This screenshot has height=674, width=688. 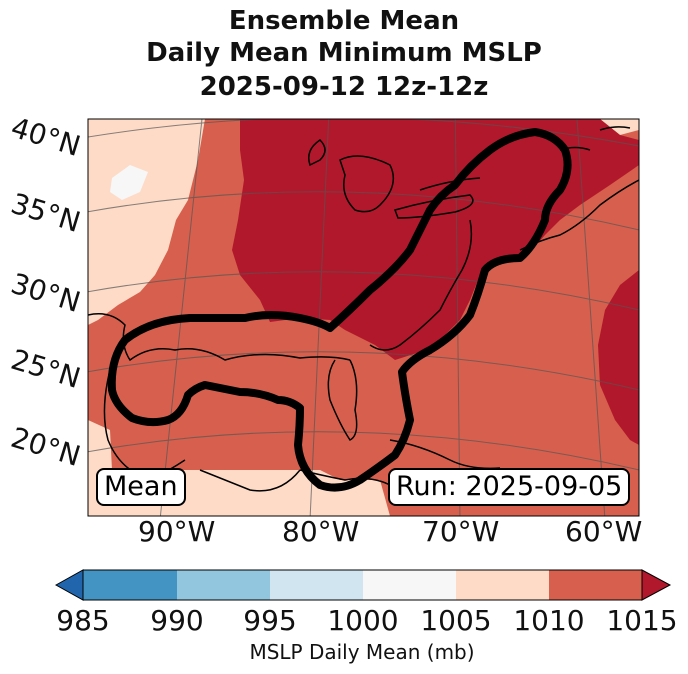 What do you see at coordinates (549, 620) in the screenshot?
I see `colorbar-tick-1010: 1010` at bounding box center [549, 620].